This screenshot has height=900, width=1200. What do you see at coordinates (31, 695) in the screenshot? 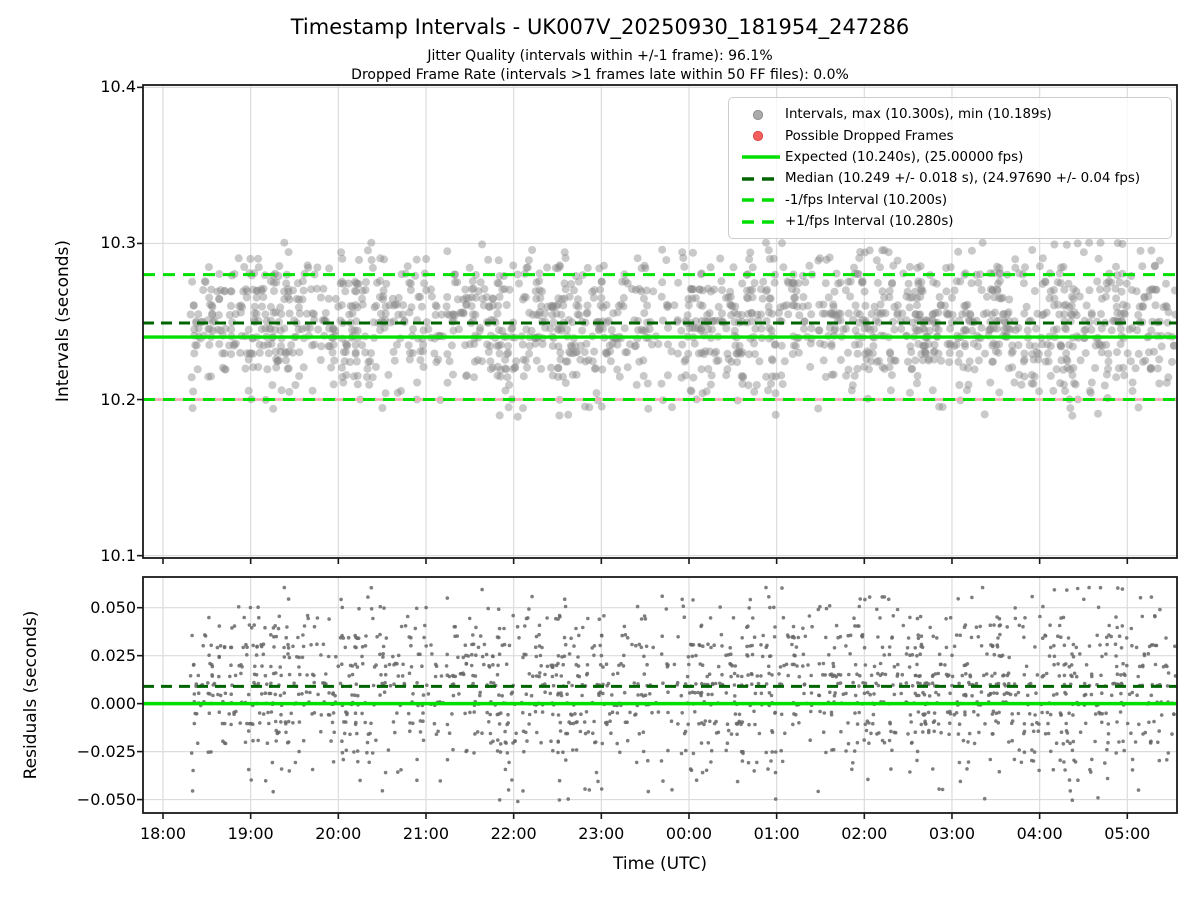
I see `residuals-y-axis-label: Residuals (seconds)` at bounding box center [31, 695].